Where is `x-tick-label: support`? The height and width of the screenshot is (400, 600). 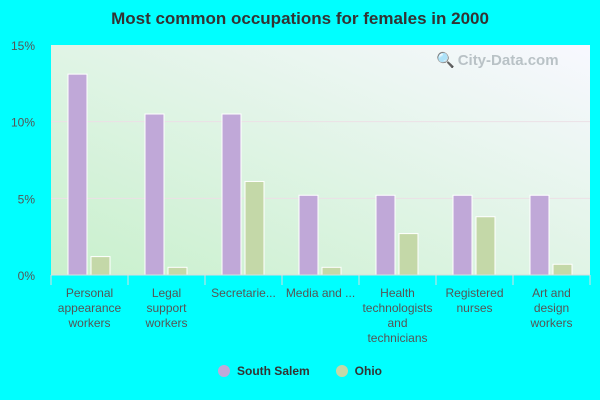 x-tick-label: support is located at coordinates (166, 308).